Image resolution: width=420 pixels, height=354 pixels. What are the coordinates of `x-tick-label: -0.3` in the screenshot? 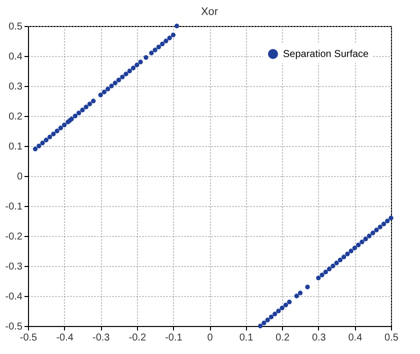 It's located at (101, 338).